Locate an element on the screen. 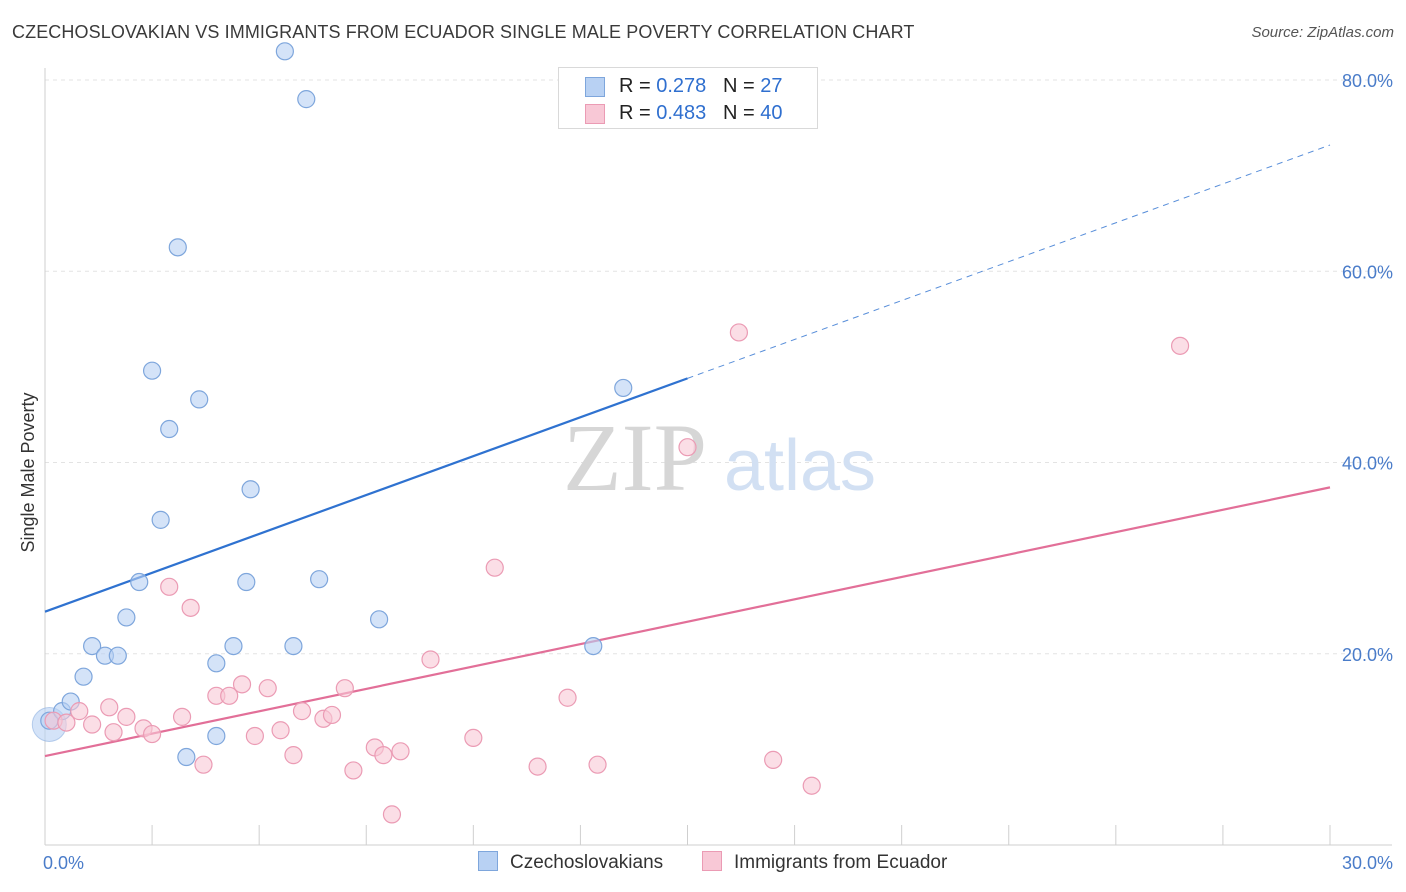  stats-legend: R = 0.278 N = 27 R = 0.483 N = 40 is located at coordinates (688, 98).